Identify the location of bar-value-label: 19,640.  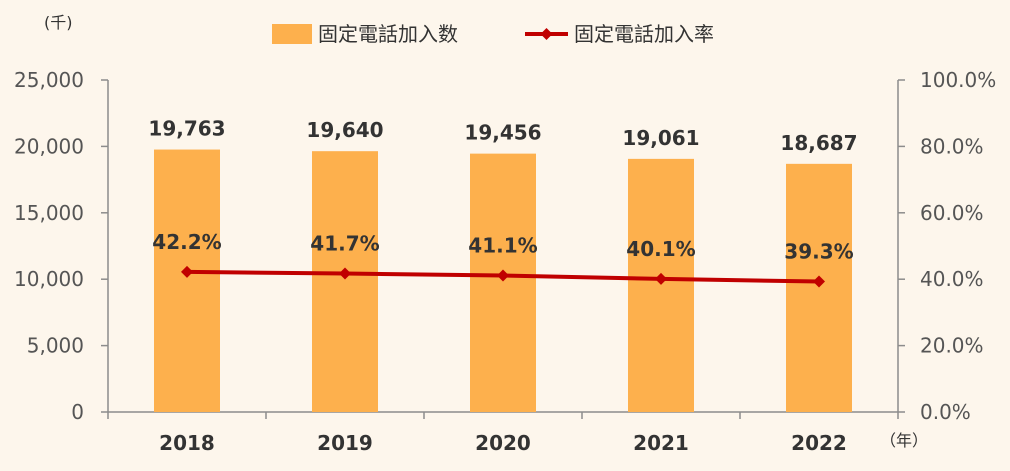
(344, 130).